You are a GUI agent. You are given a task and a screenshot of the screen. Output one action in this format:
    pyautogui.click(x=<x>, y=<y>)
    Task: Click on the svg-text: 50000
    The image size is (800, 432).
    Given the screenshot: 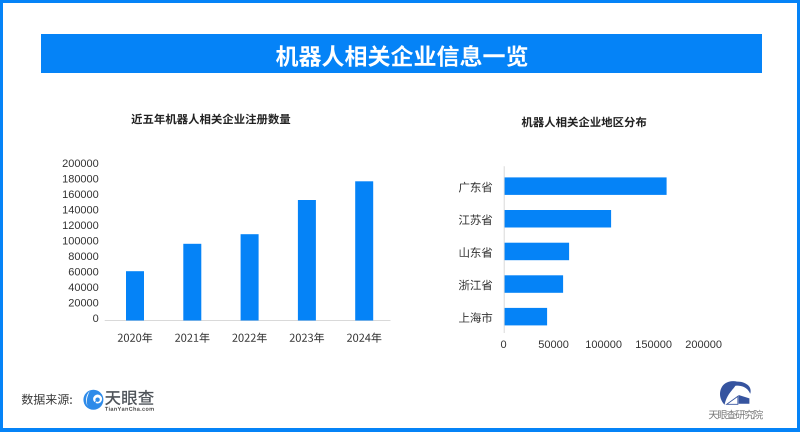 What is the action you would take?
    pyautogui.click(x=553, y=345)
    